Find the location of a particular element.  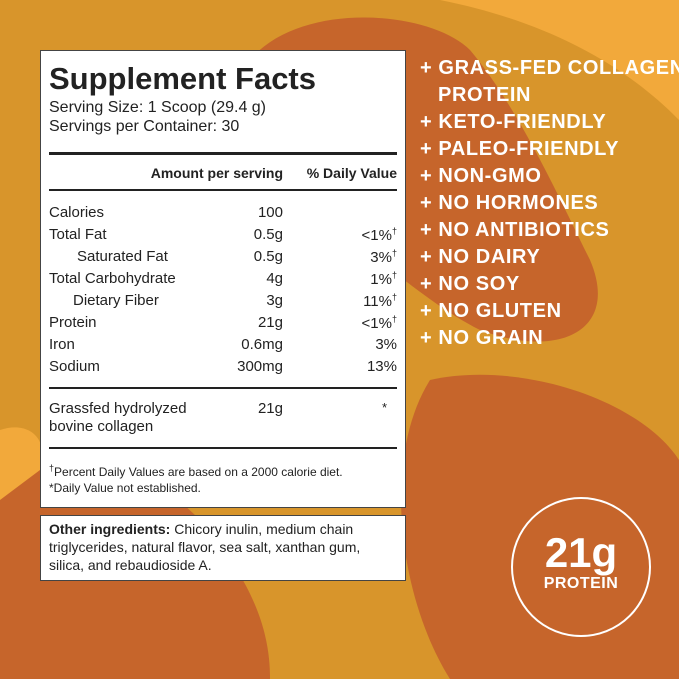

nutrient-row: Dietary Fiber 3g 11%† is located at coordinates (223, 302).